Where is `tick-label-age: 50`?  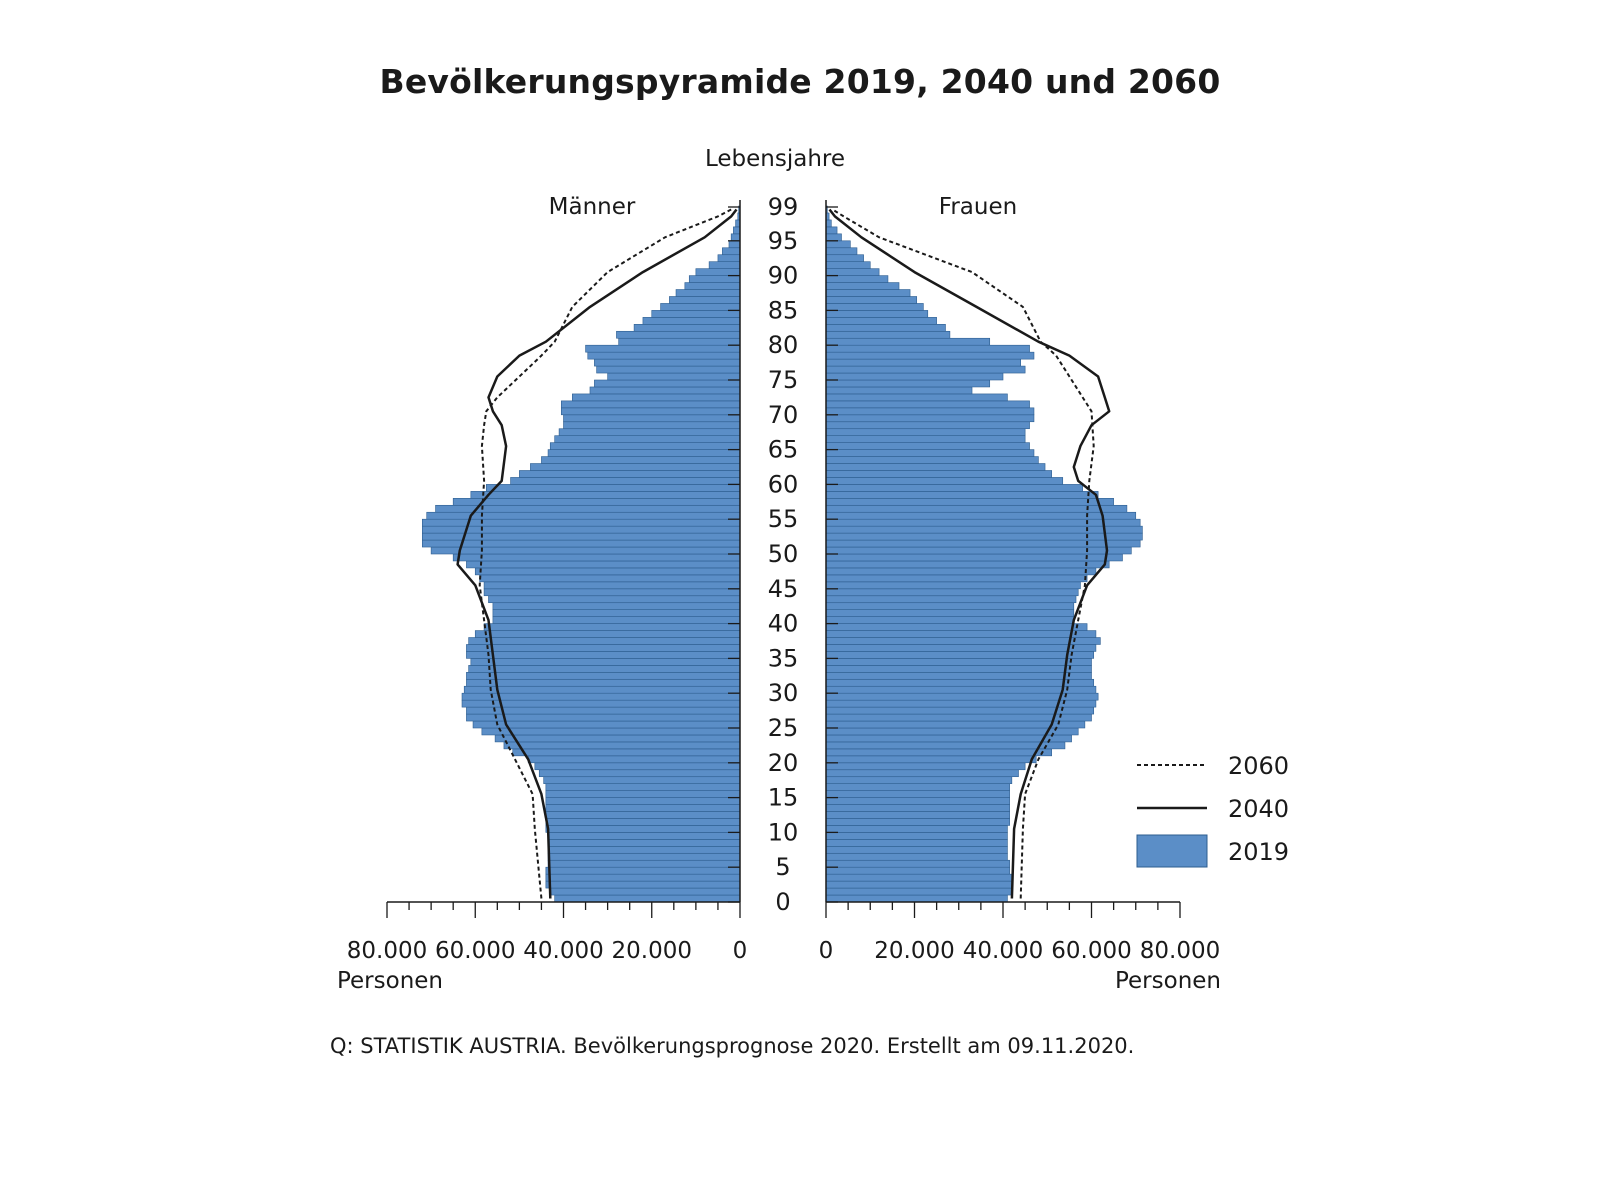
tick-label-age: 50 is located at coordinates (783, 554).